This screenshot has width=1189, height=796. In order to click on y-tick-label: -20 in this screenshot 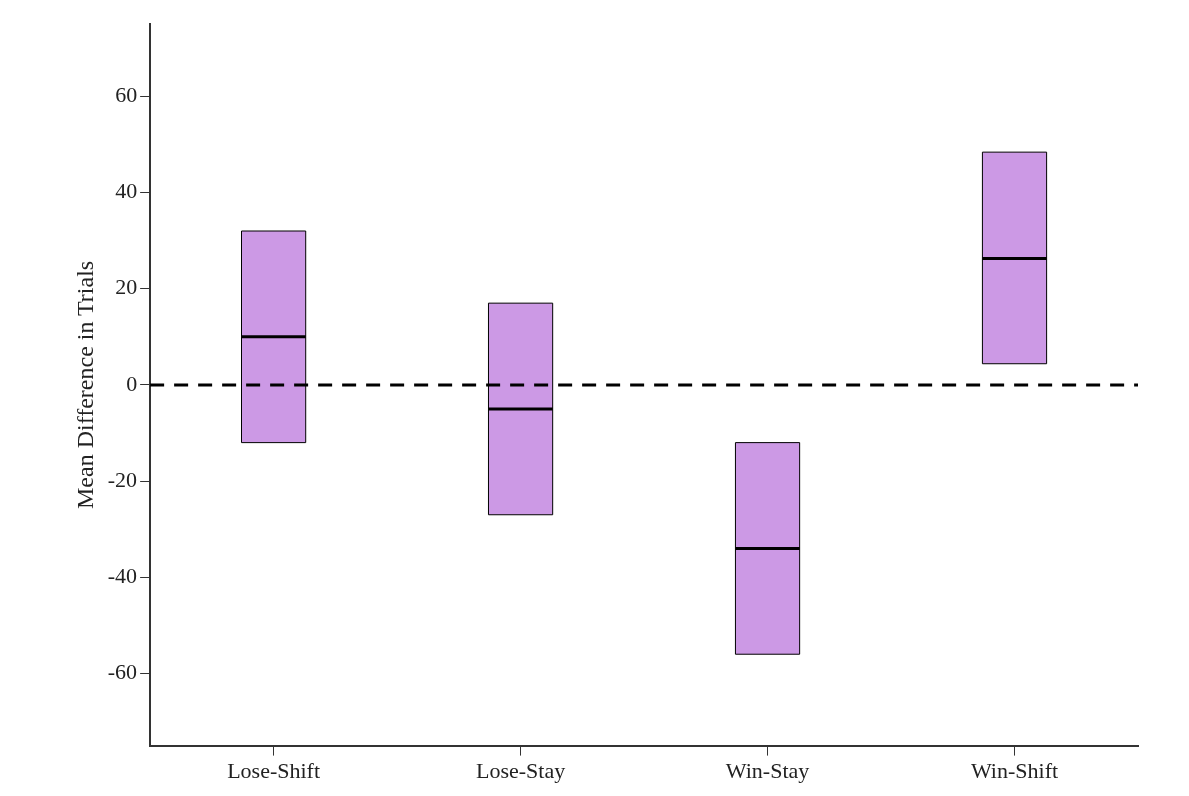, I will do `click(122, 479)`.